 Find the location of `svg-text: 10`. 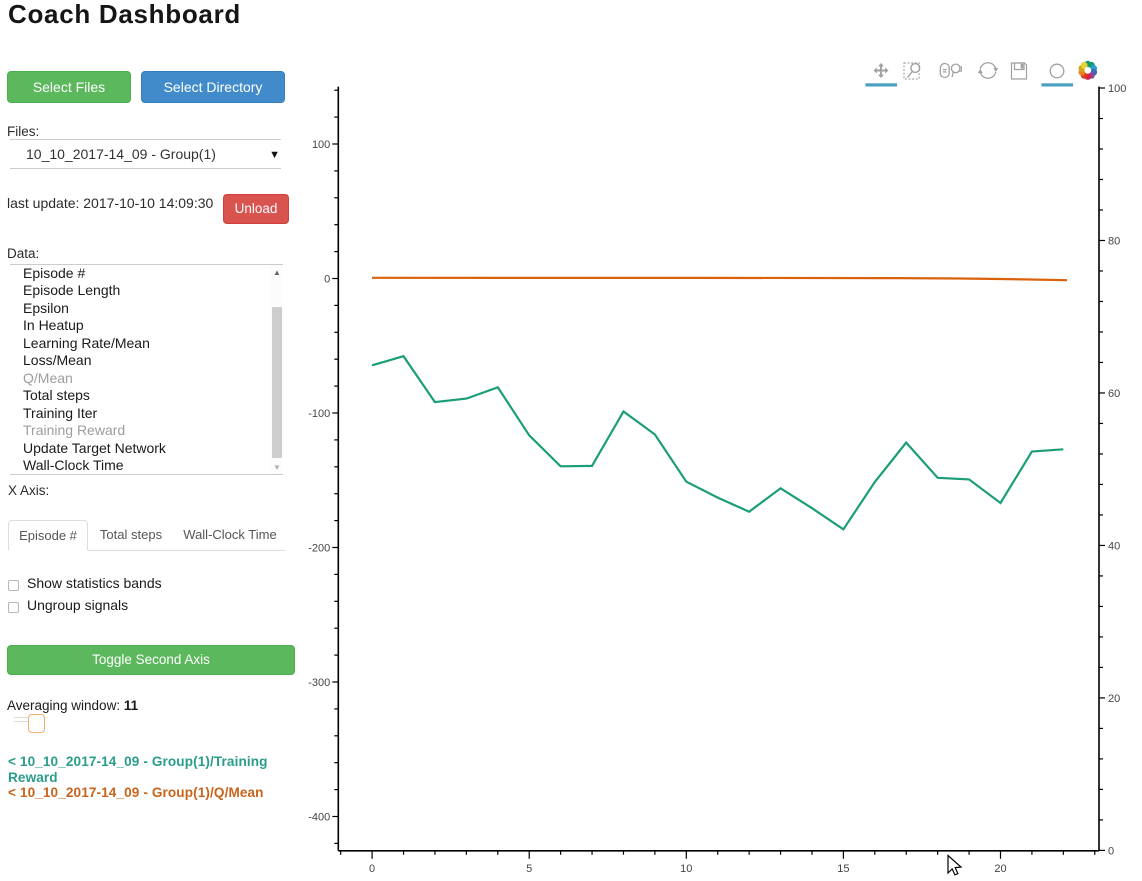

svg-text: 10 is located at coordinates (686, 869).